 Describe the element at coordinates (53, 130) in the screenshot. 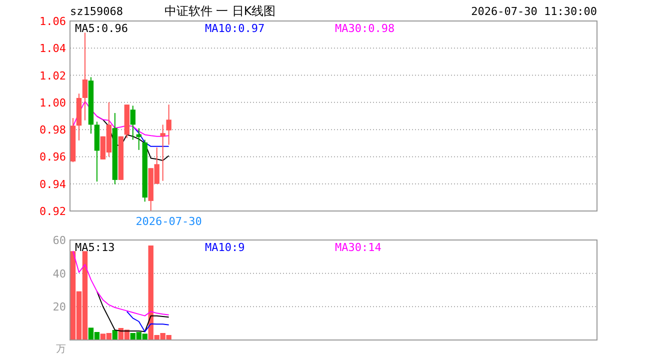

I see `y-tick-label: 0.98` at that location.